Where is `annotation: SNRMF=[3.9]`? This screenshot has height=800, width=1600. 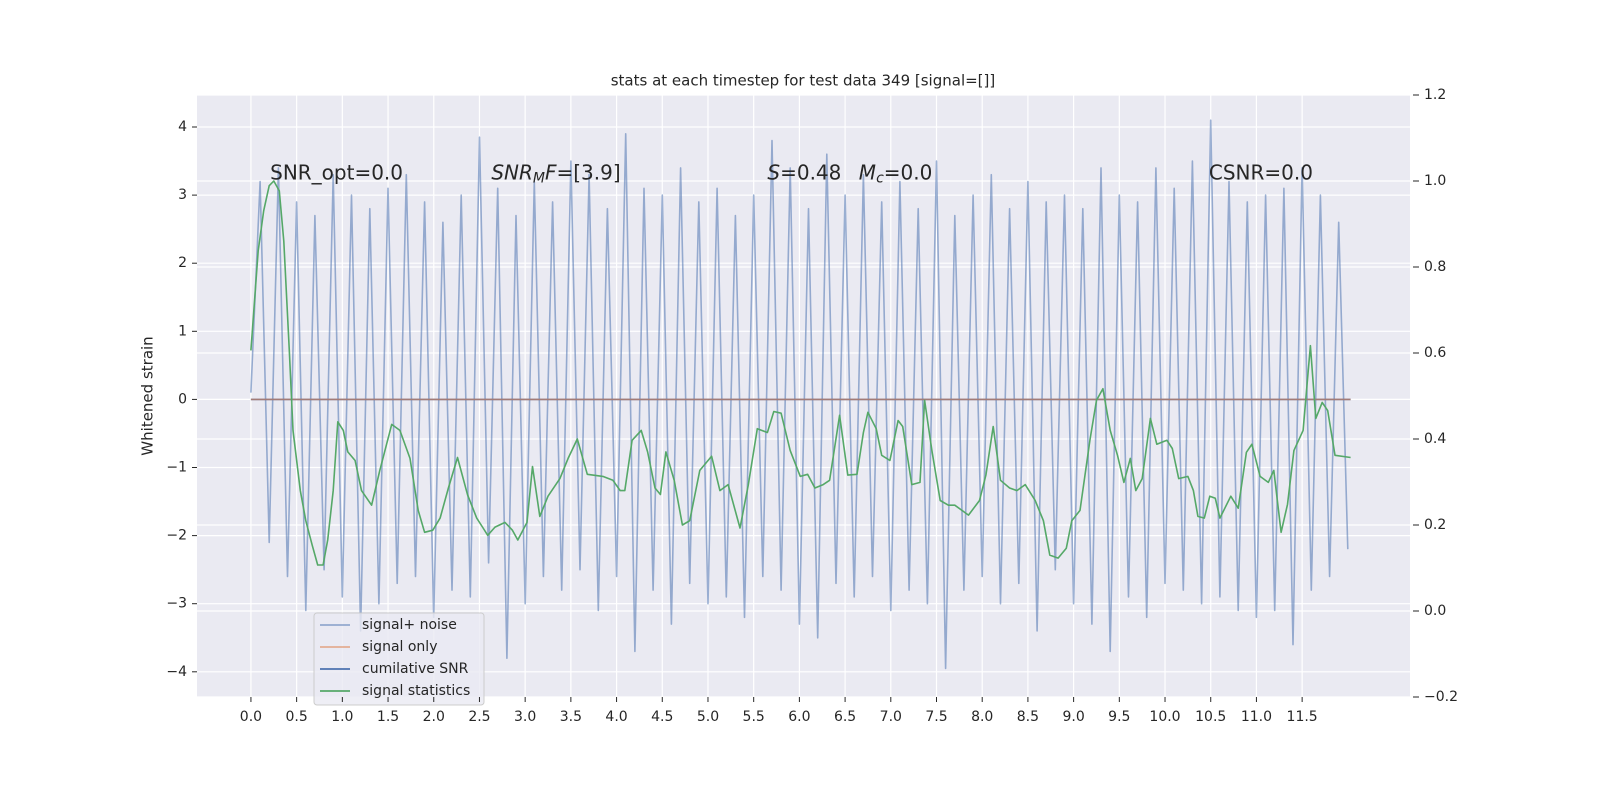
annotation: SNRMF=[3.9] is located at coordinates (555, 173).